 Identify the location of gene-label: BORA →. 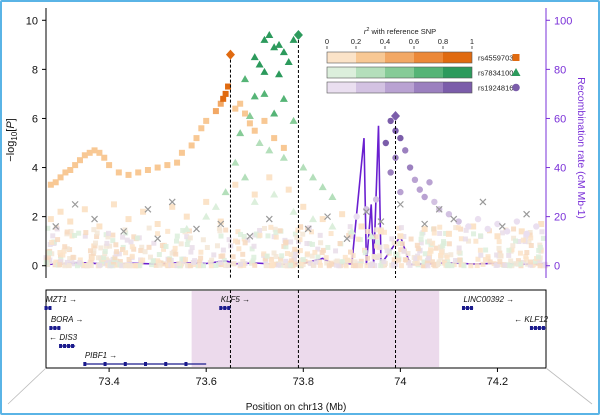
(67, 319).